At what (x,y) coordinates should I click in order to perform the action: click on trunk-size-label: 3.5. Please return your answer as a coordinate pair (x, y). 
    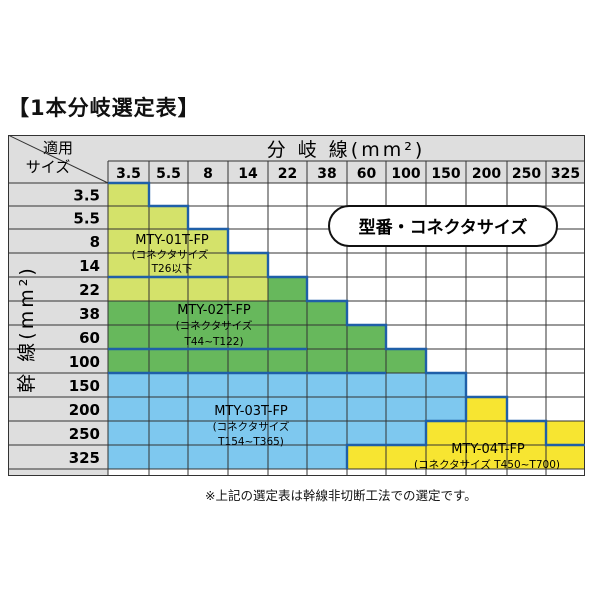
    Looking at the image, I should click on (86, 196).